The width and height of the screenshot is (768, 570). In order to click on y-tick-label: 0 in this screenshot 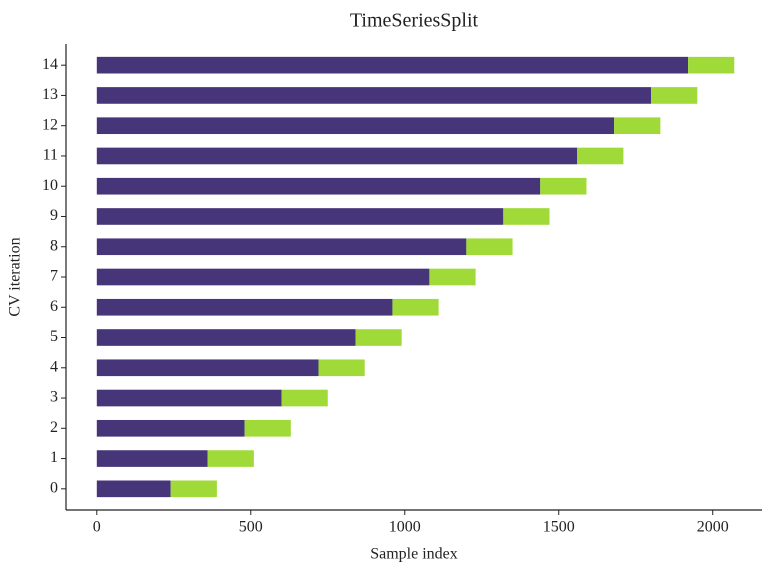, I will do `click(54, 487)`.